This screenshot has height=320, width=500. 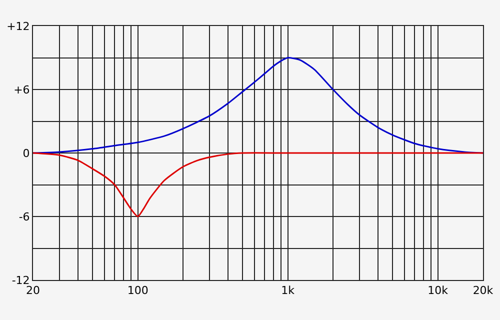 I want to click on x-tick-label: 20k, so click(x=483, y=291).